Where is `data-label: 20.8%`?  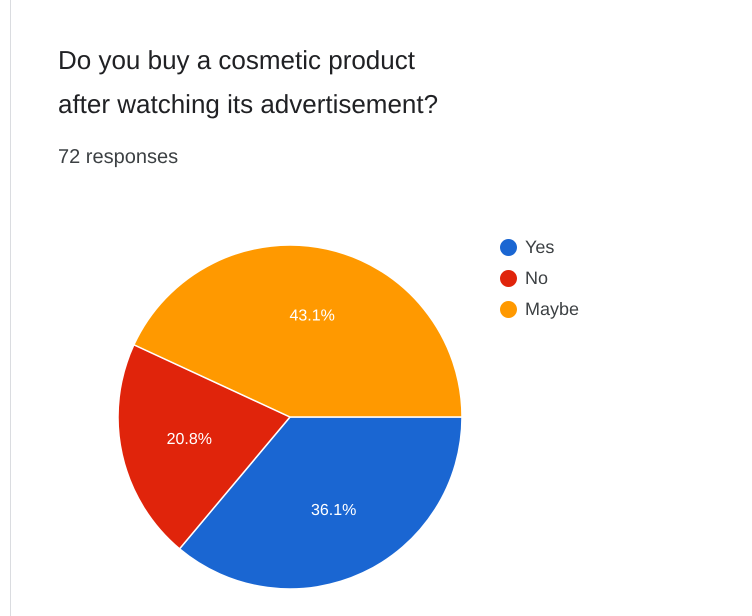
data-label: 20.8% is located at coordinates (189, 439).